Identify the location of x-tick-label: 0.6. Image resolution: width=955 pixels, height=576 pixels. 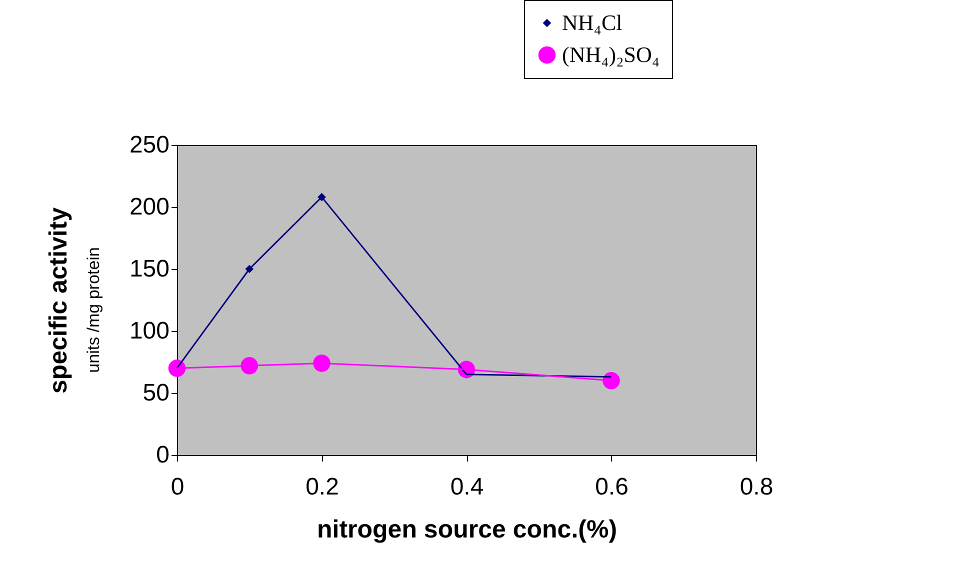
(611, 487).